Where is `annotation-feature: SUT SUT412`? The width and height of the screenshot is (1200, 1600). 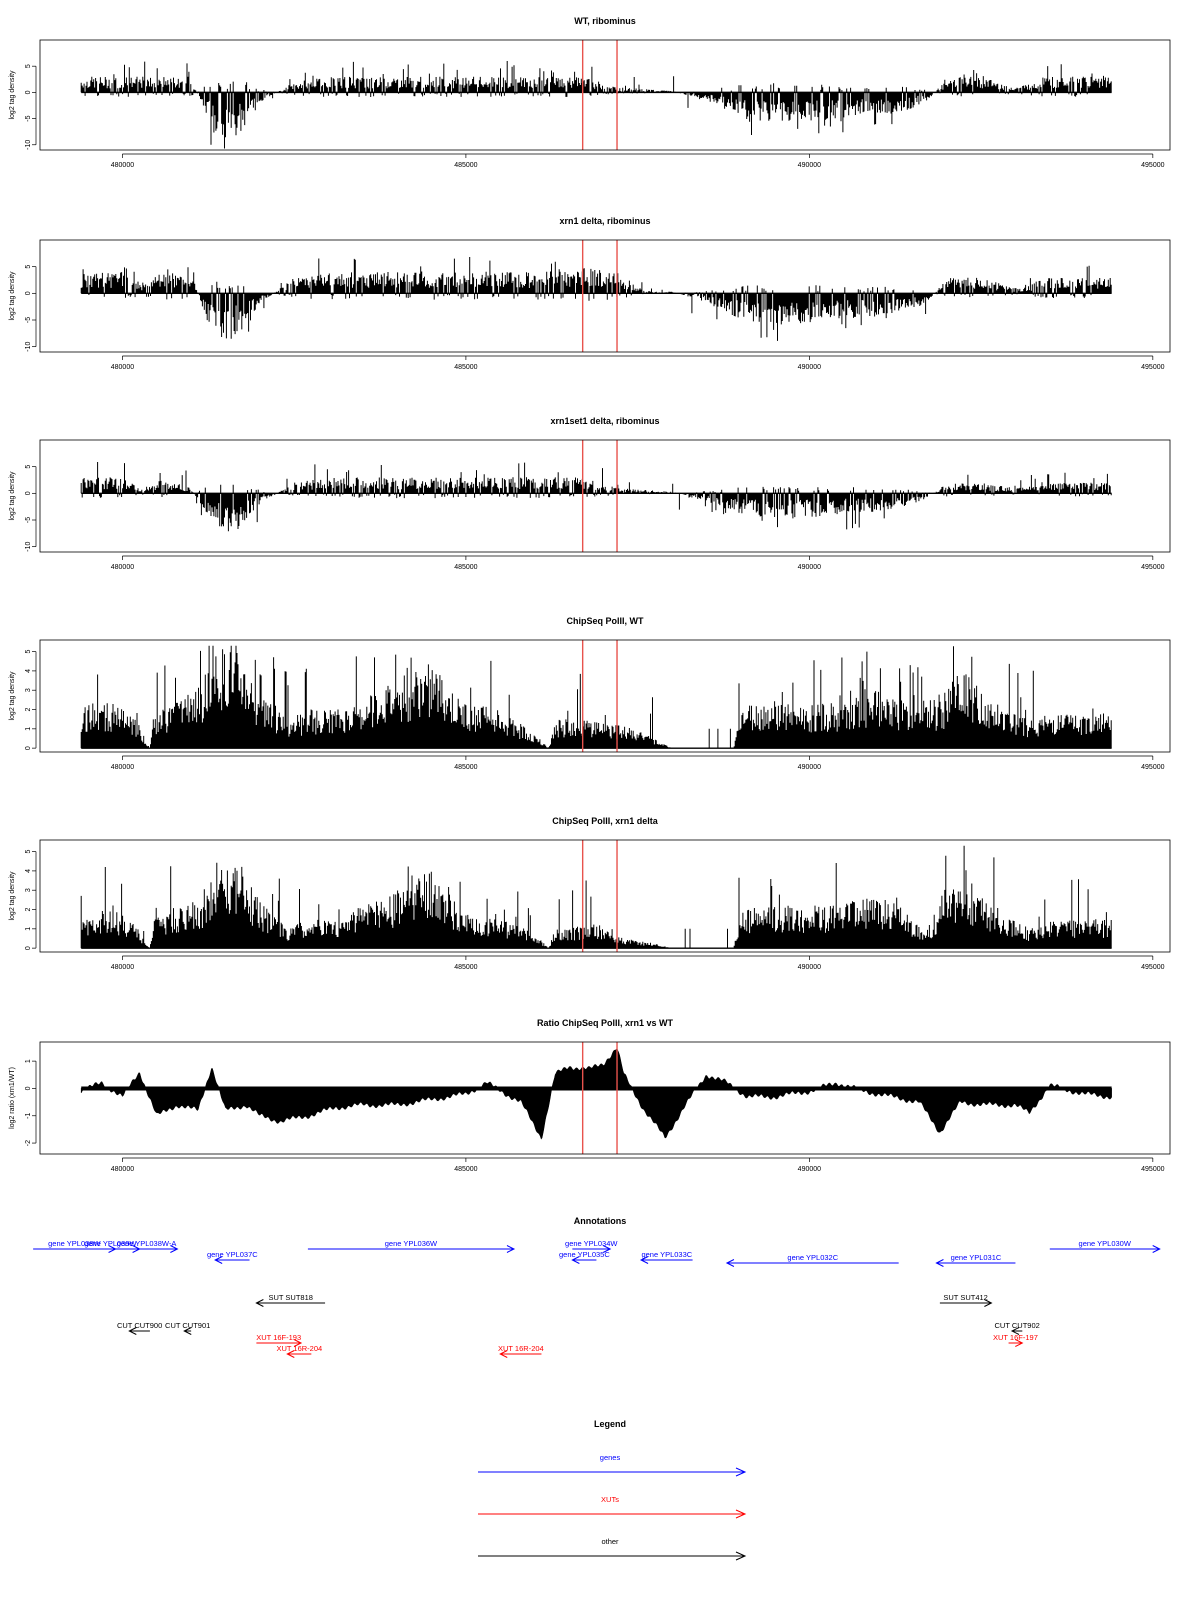
annotation-feature: SUT SUT412 is located at coordinates (966, 1300).